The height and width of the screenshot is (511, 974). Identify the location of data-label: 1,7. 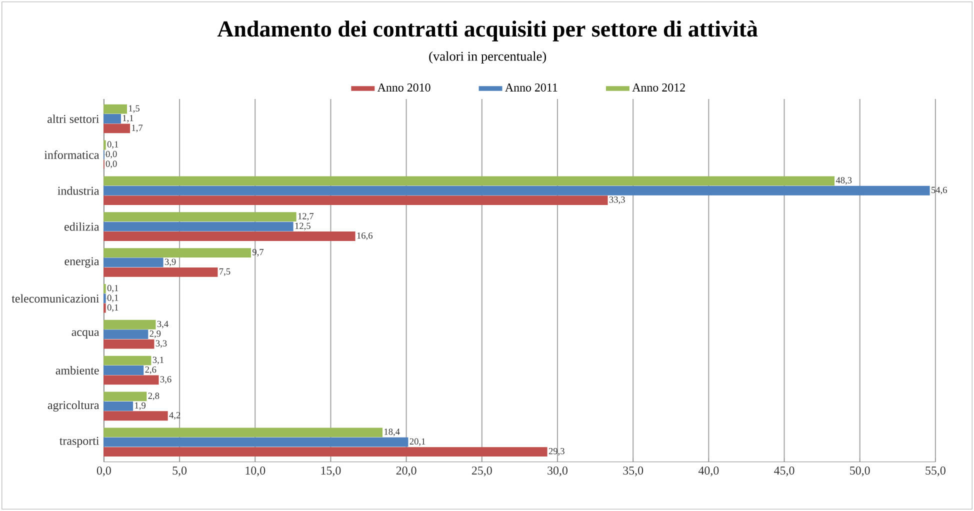
(137, 128).